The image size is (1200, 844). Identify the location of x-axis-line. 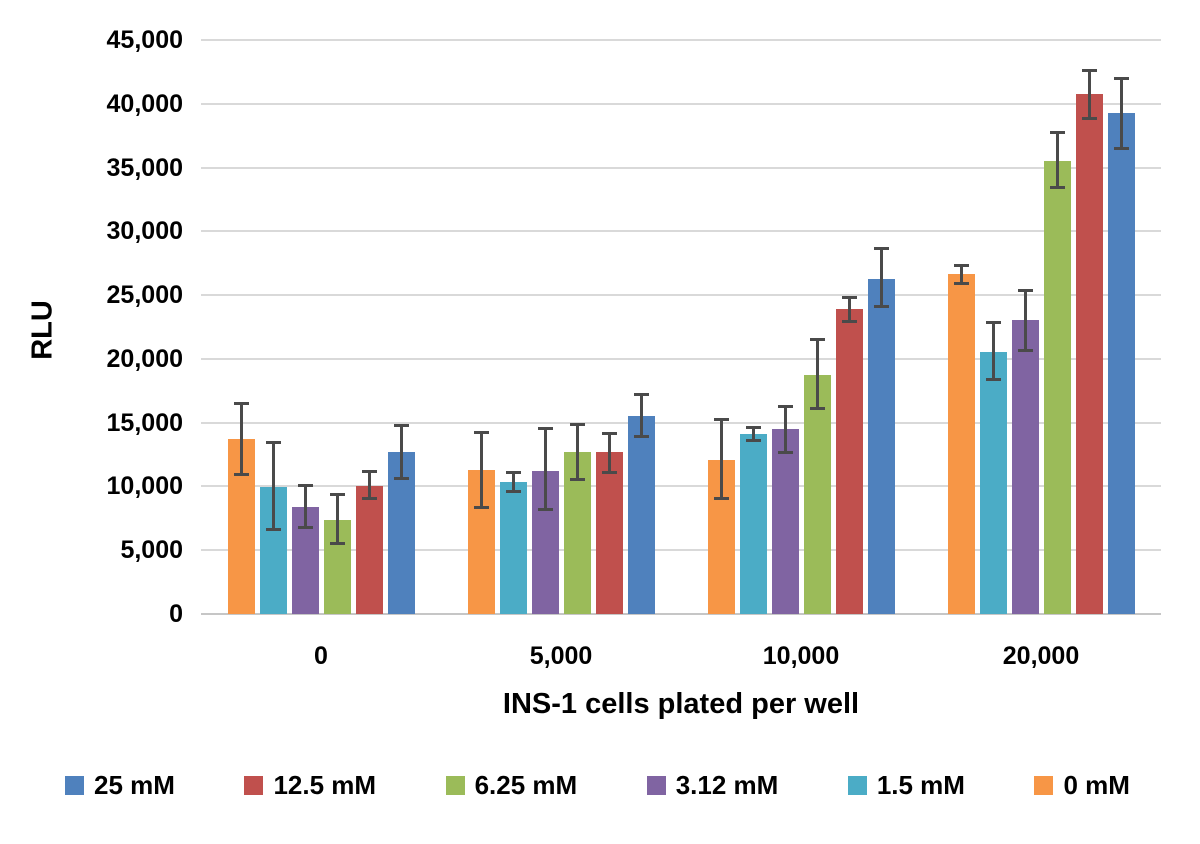
(681, 614).